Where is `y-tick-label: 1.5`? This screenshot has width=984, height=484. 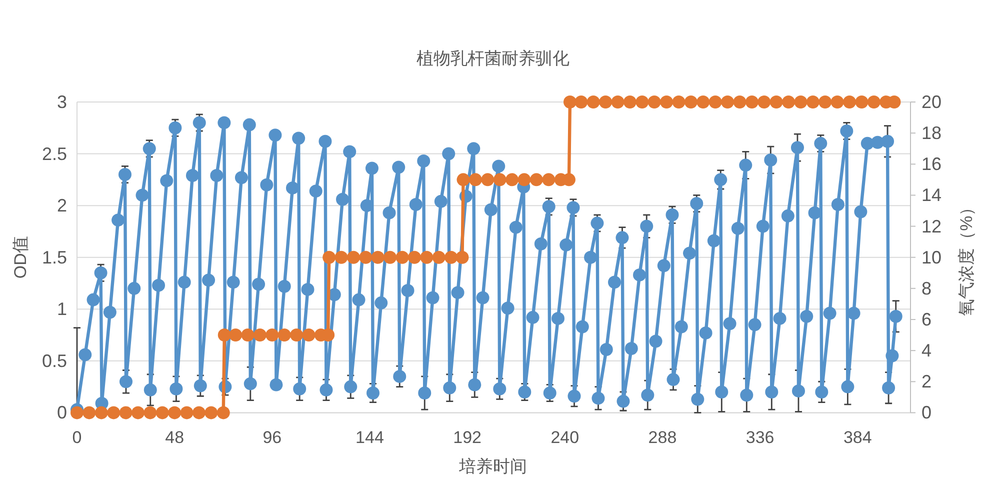 y-tick-label: 1.5 is located at coordinates (54, 257).